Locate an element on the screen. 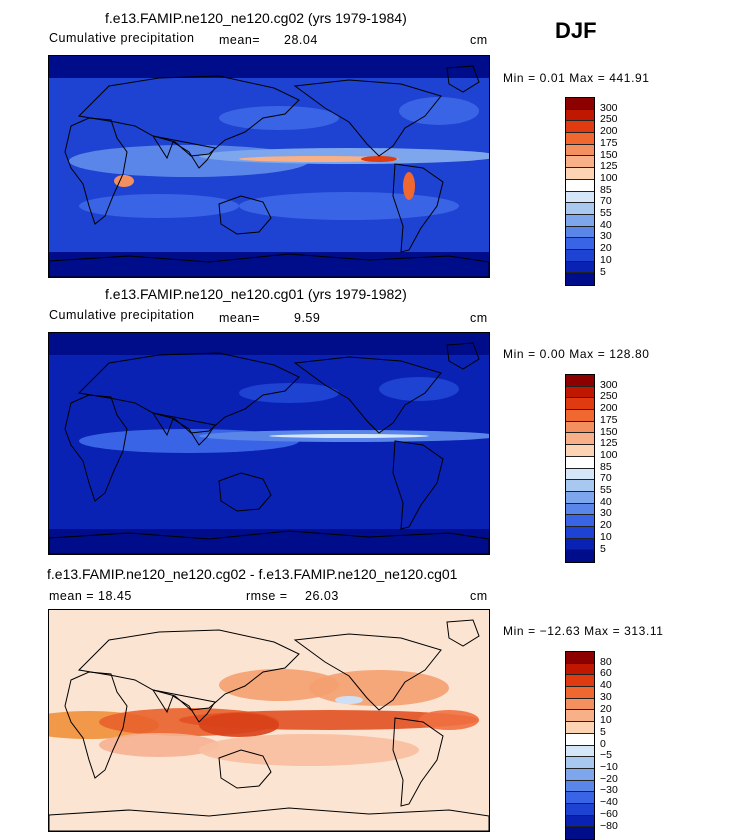 Image resolution: width=733 pixels, height=840 pixels. panel2-mean-value: 9.59 is located at coordinates (307, 318).